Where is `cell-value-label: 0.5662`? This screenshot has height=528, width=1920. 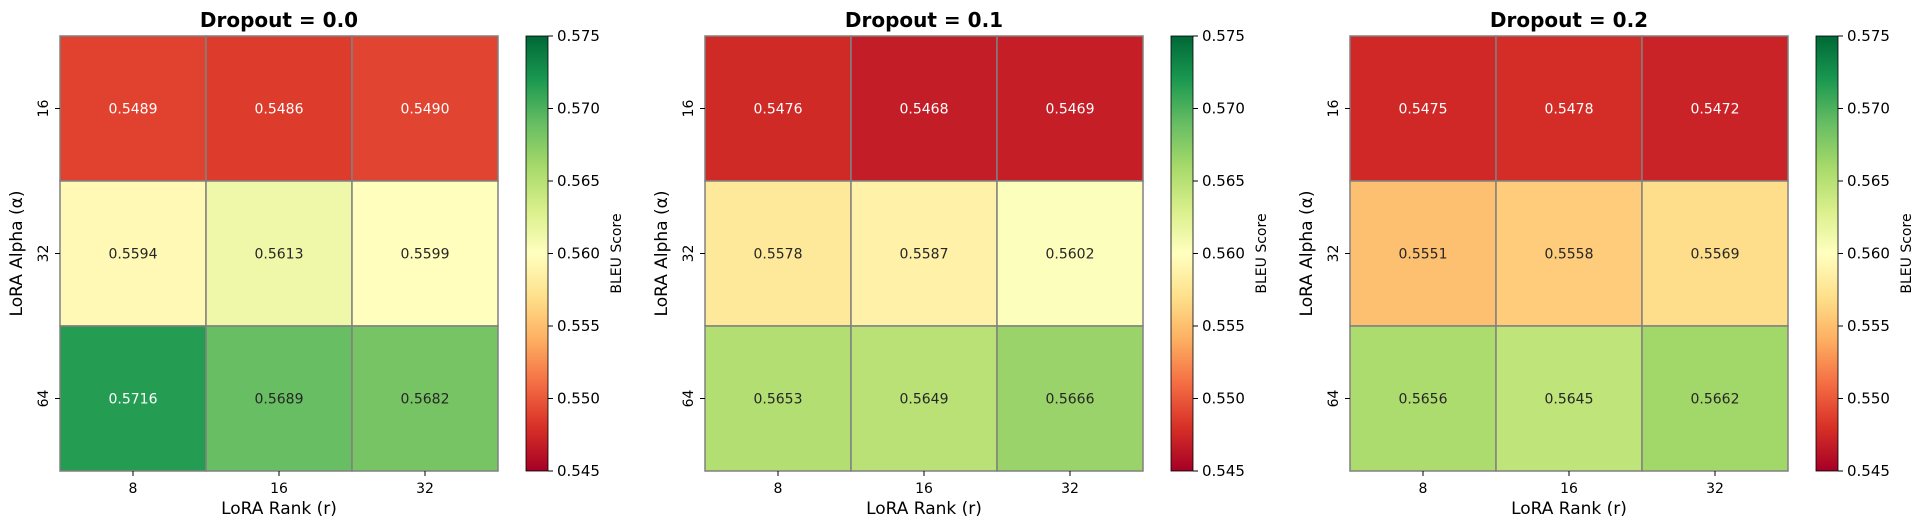
cell-value-label: 0.5662 is located at coordinates (1715, 400).